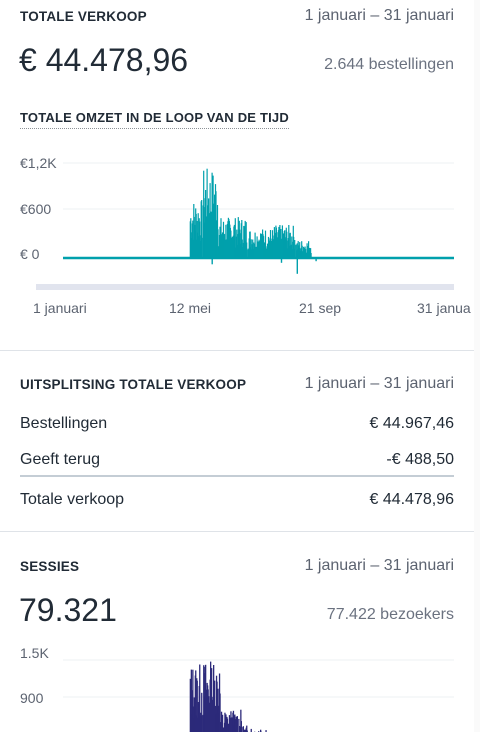 The width and height of the screenshot is (480, 732). I want to click on breakdown-total-label: Totale verkoop, so click(72, 499).